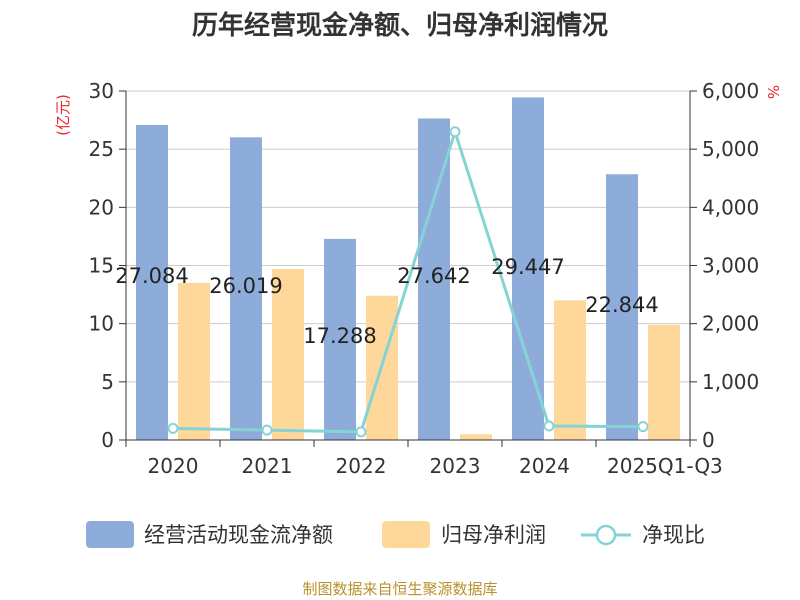 The width and height of the screenshot is (800, 600). Describe the element at coordinates (455, 466) in the screenshot. I see `x-tick-label: 2023` at that location.